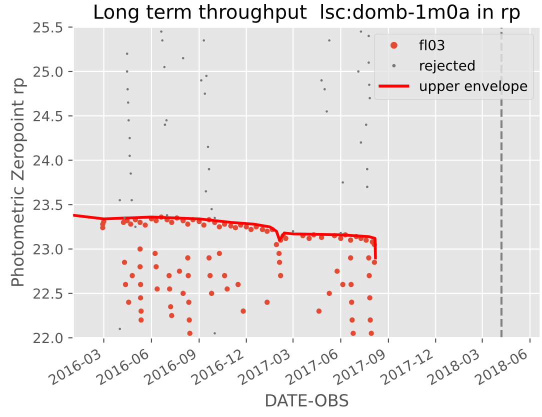 This screenshot has width=542, height=417. Describe the element at coordinates (431, 45) in the screenshot. I see `legend-label: fl03` at that location.